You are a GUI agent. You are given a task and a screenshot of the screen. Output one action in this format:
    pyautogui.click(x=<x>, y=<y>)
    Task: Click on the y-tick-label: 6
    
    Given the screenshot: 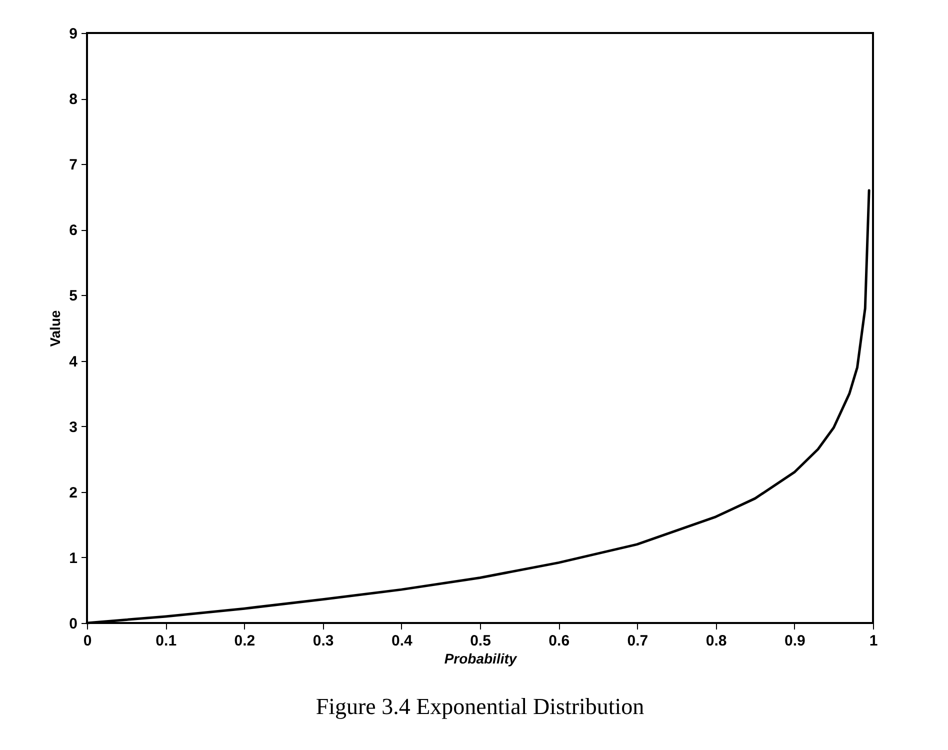 What is the action you would take?
    pyautogui.click(x=73, y=231)
    